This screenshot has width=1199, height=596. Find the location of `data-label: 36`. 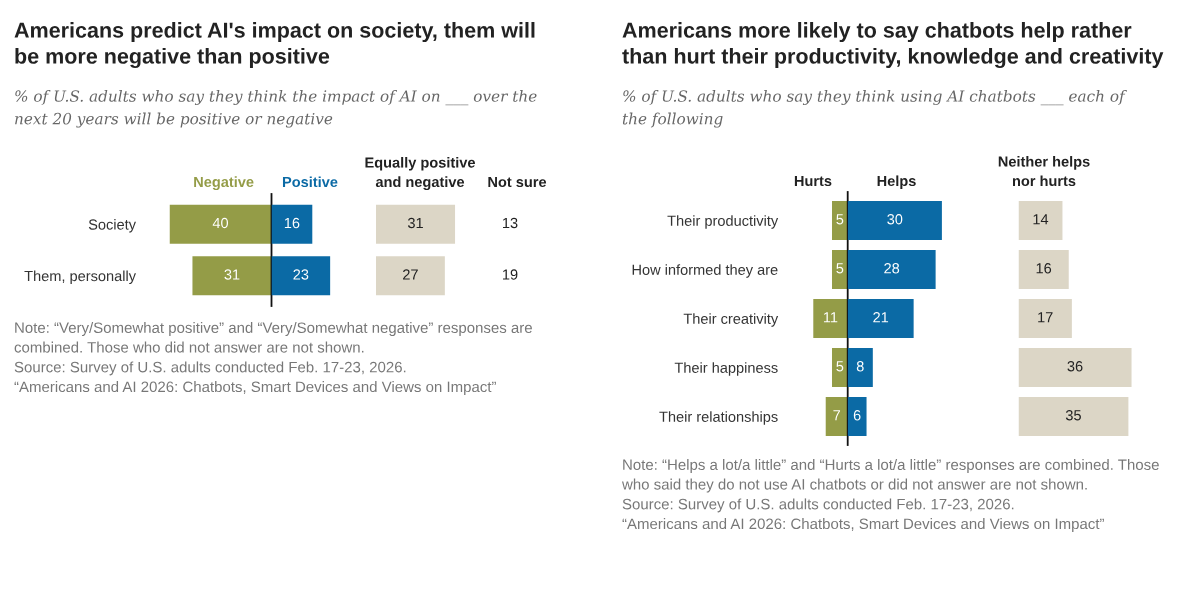

data-label: 36 is located at coordinates (1075, 366).